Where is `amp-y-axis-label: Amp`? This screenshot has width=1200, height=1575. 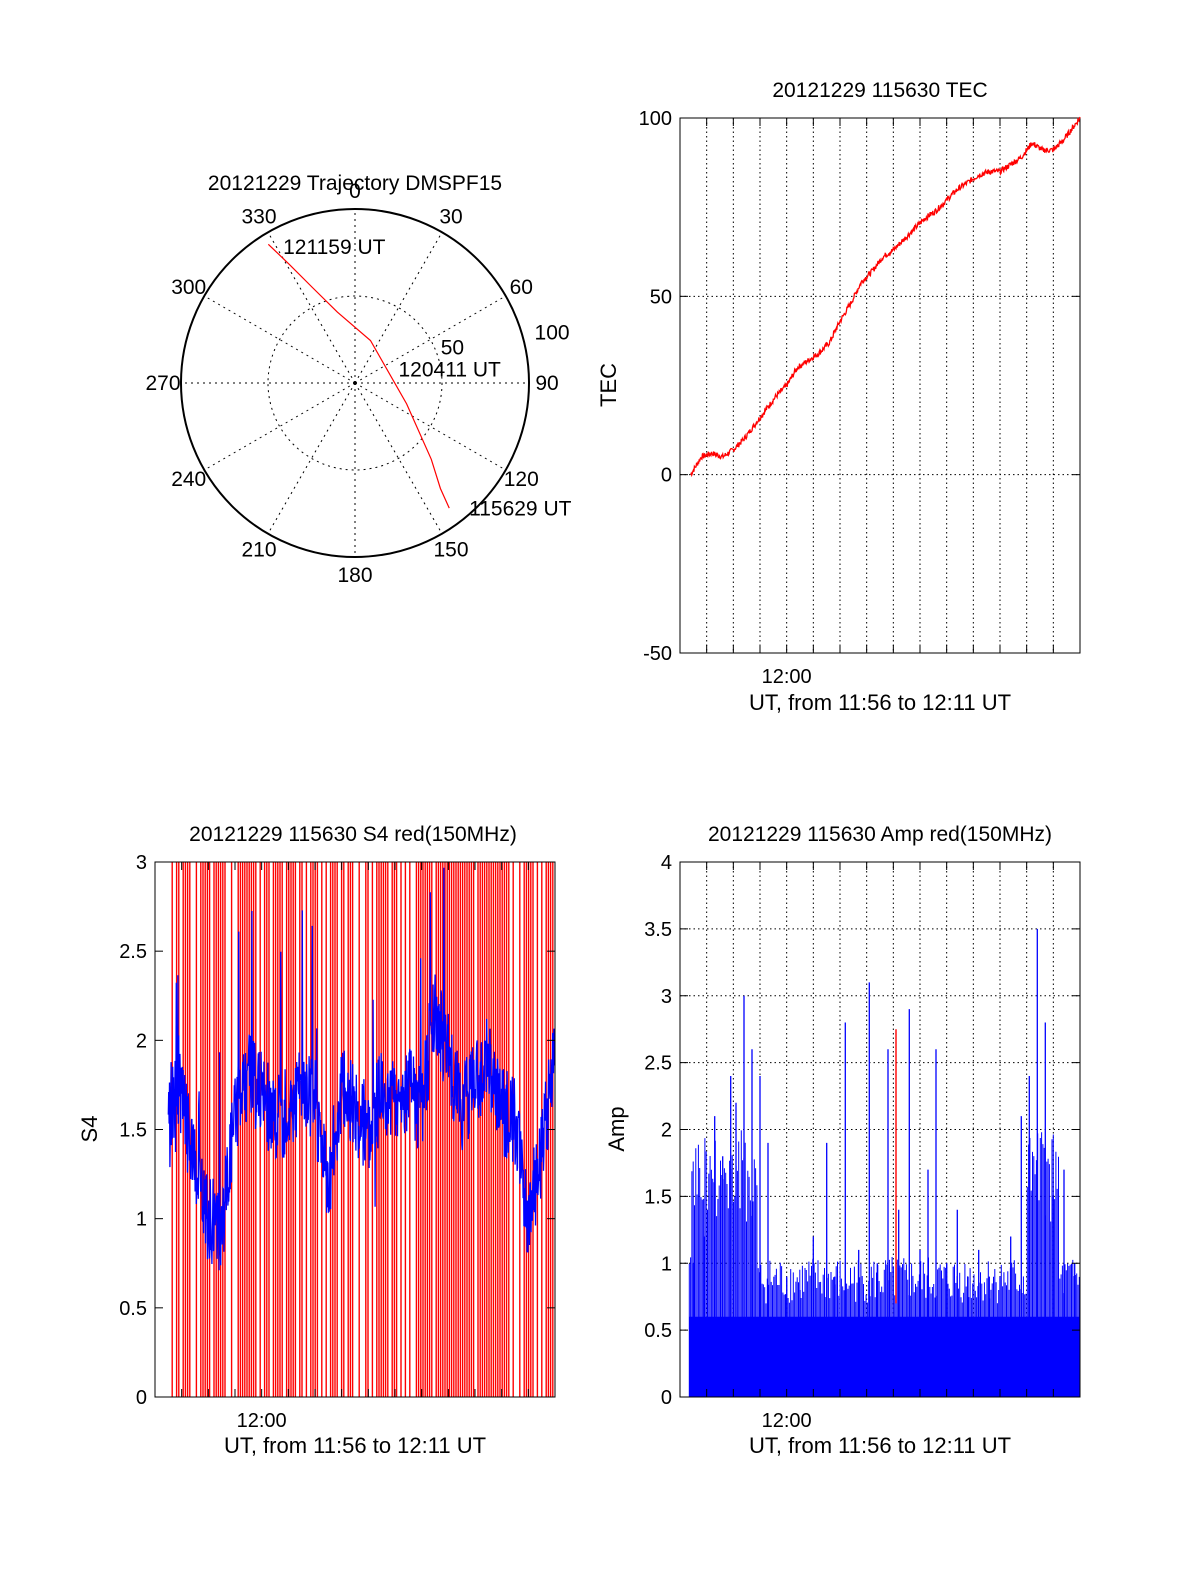 amp-y-axis-label: Amp is located at coordinates (616, 1128).